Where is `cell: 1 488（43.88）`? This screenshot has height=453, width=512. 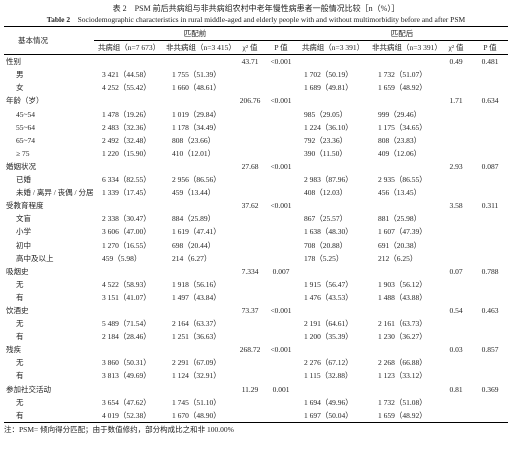
cell: 1 488（43.88） is located at coordinates (402, 297).